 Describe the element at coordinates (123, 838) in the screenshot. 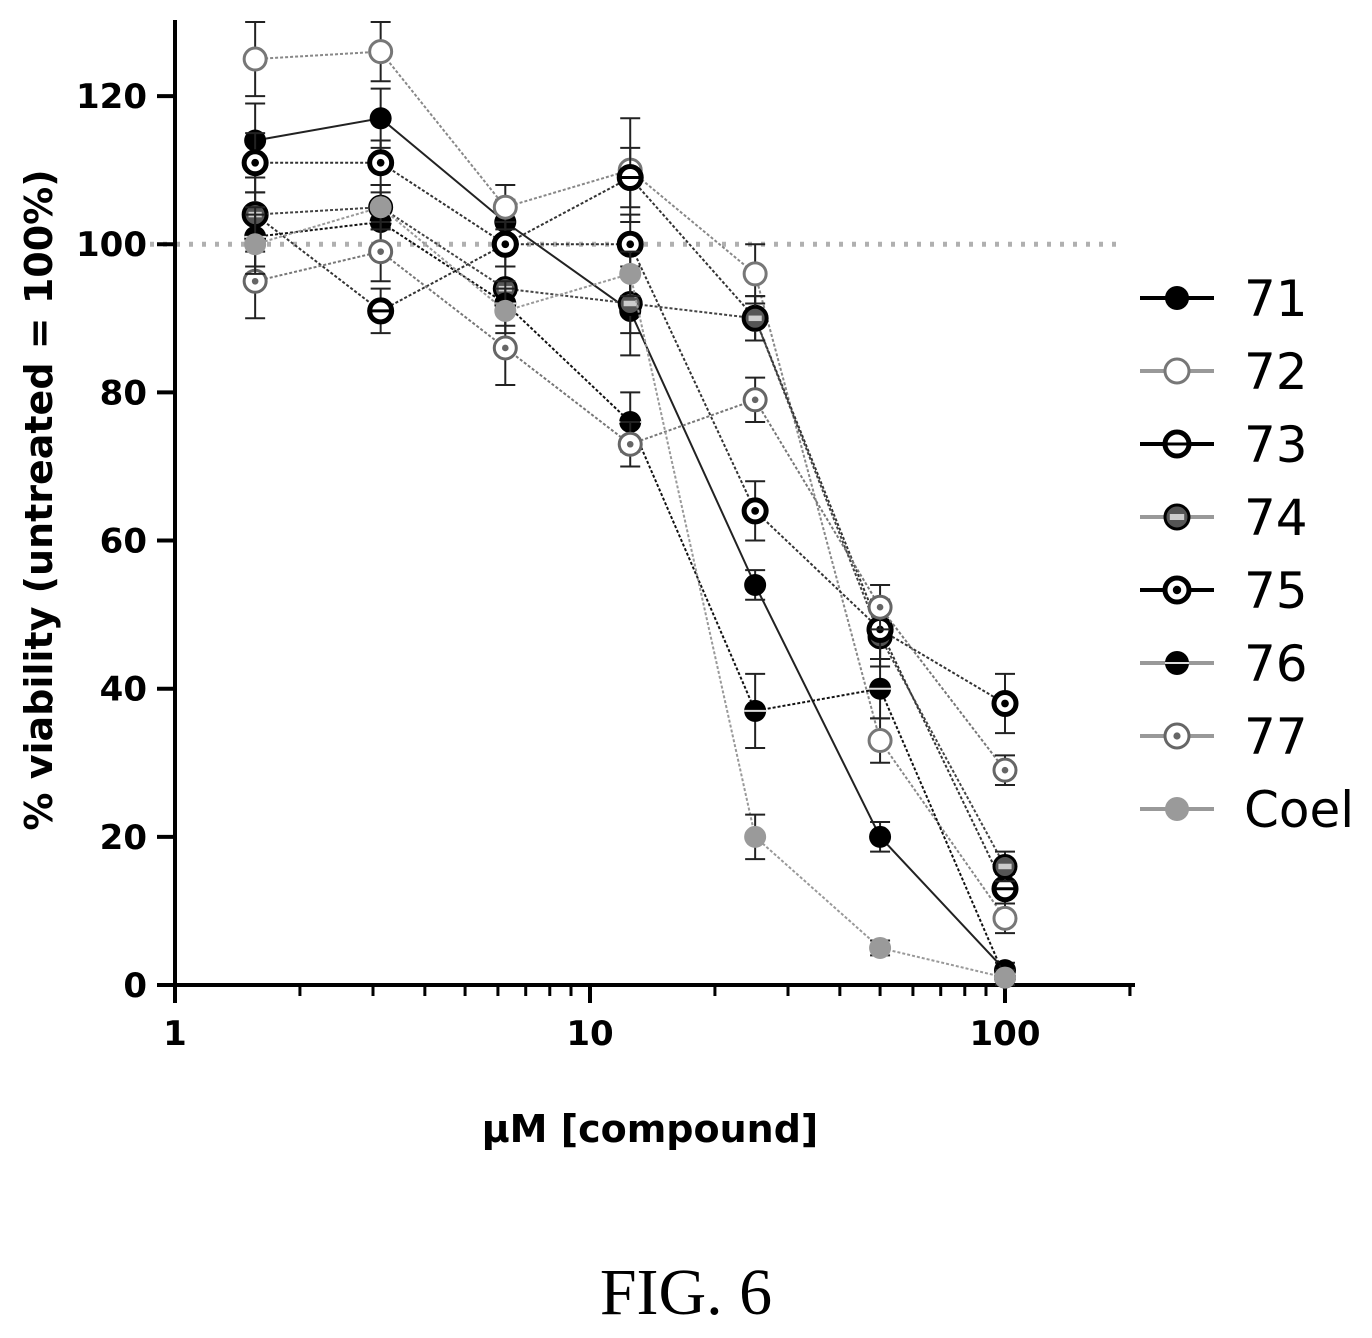

I see `y-tick-label: 20` at that location.